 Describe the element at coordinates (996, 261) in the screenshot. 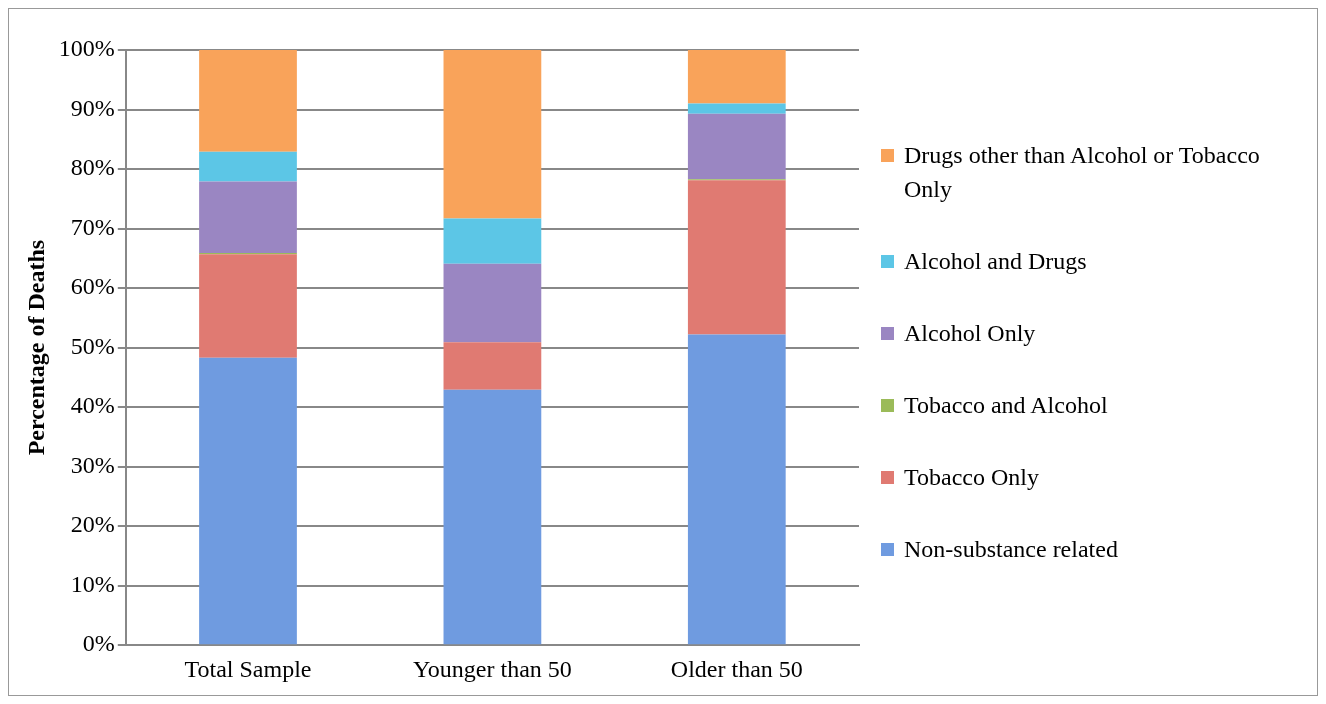

I see `legend-label: Alcohol and Drugs` at that location.